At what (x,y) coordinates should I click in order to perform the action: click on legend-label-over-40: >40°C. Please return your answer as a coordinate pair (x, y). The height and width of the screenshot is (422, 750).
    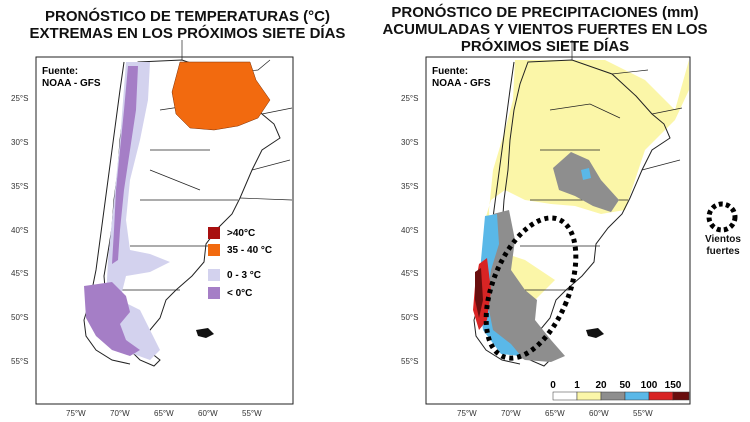
    Looking at the image, I should click on (241, 233).